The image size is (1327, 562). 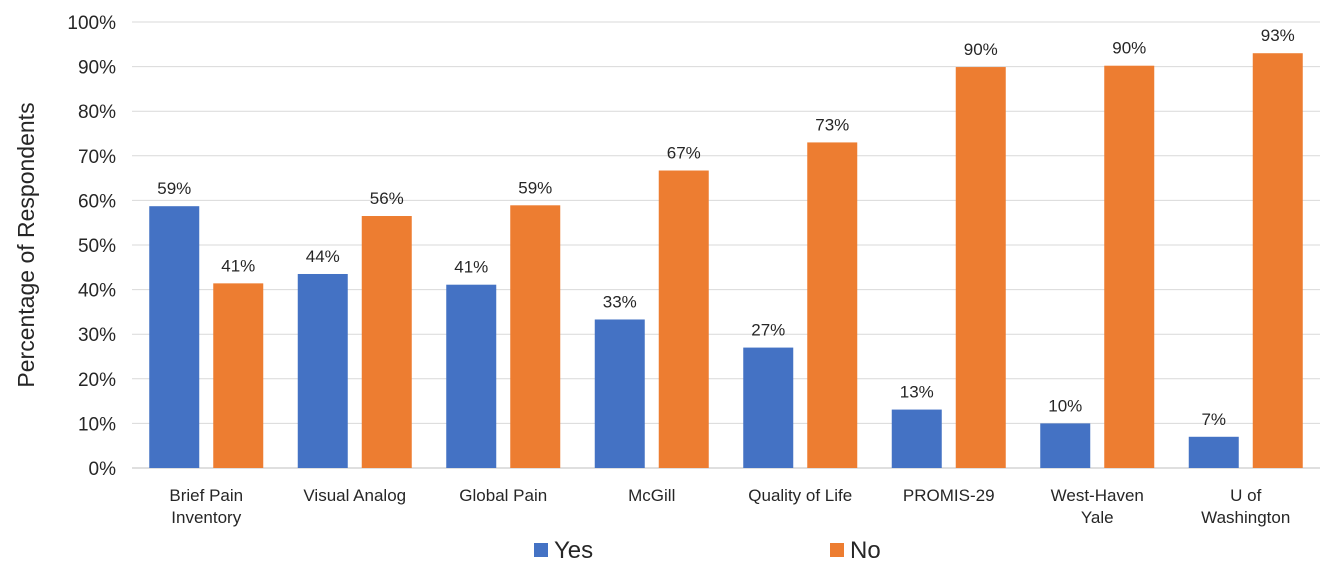 What do you see at coordinates (1097, 517) in the screenshot?
I see `x-category-label: Yale` at bounding box center [1097, 517].